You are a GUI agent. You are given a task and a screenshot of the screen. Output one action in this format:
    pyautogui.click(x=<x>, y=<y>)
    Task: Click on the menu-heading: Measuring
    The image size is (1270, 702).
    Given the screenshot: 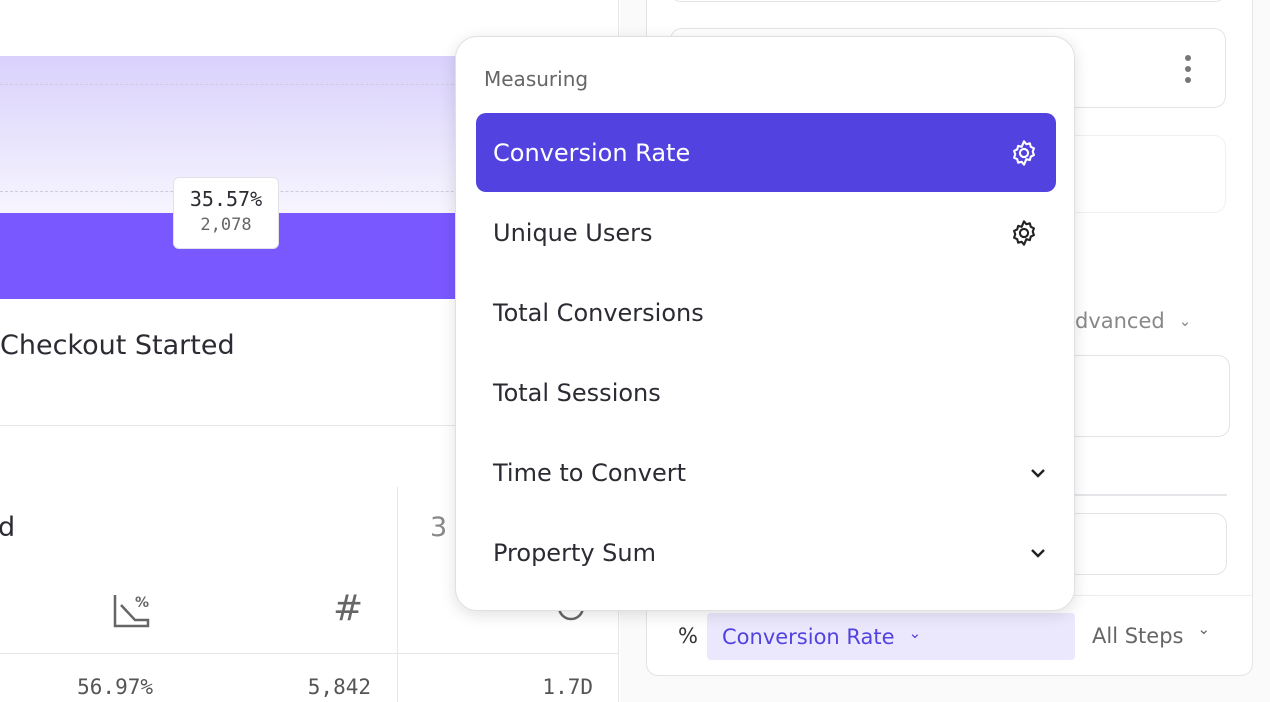 What is the action you would take?
    pyautogui.click(x=536, y=79)
    